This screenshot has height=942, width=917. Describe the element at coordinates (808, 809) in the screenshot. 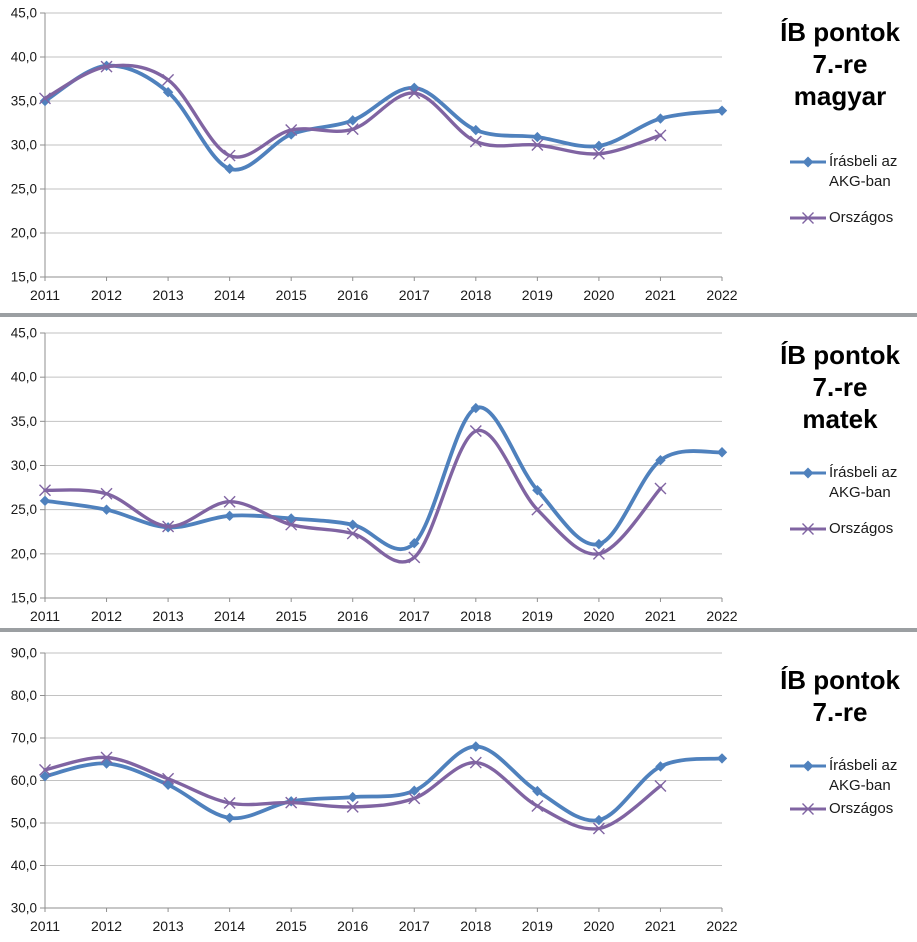

I see `legend-line-x-icon` at that location.